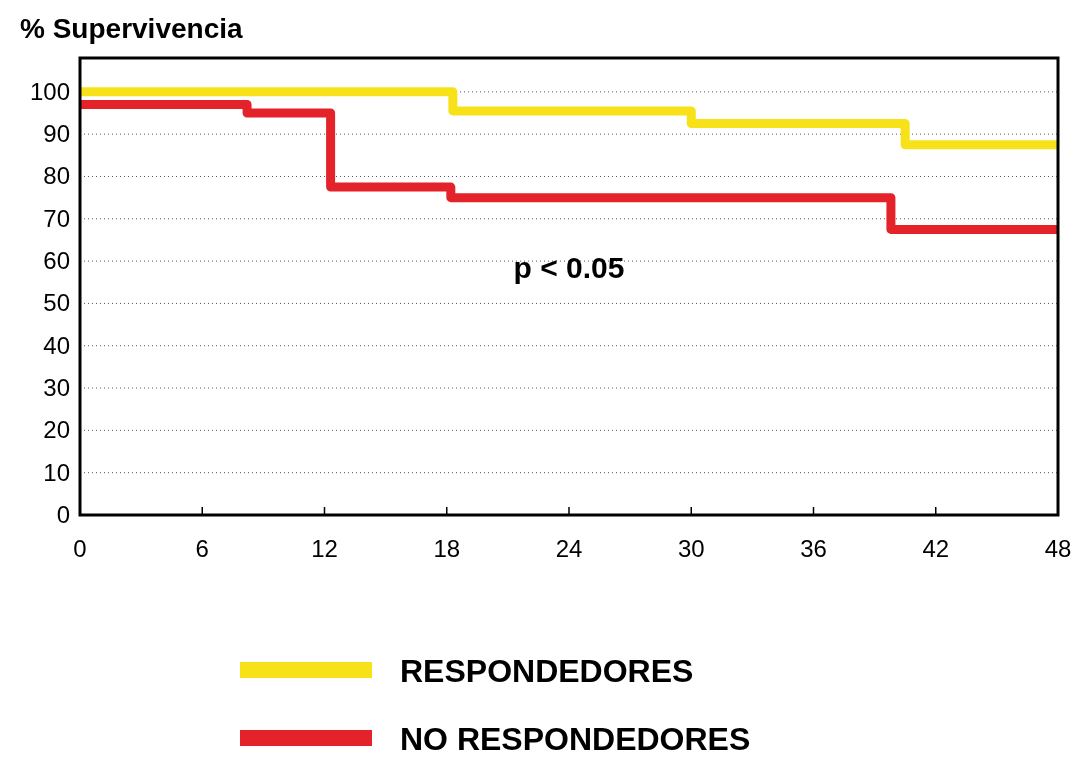  What do you see at coordinates (56, 218) in the screenshot?
I see `y-tick-label: 70` at bounding box center [56, 218].